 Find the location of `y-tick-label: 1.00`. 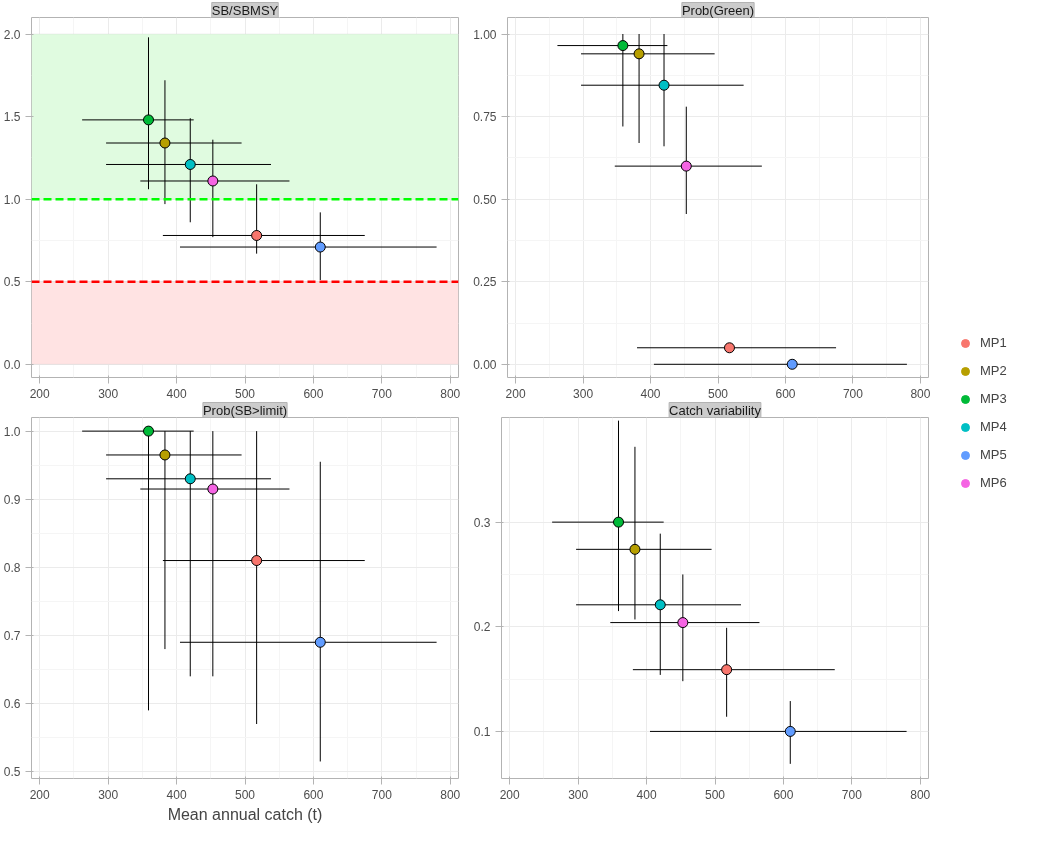

y-tick-label: 1.00 is located at coordinates (485, 34).